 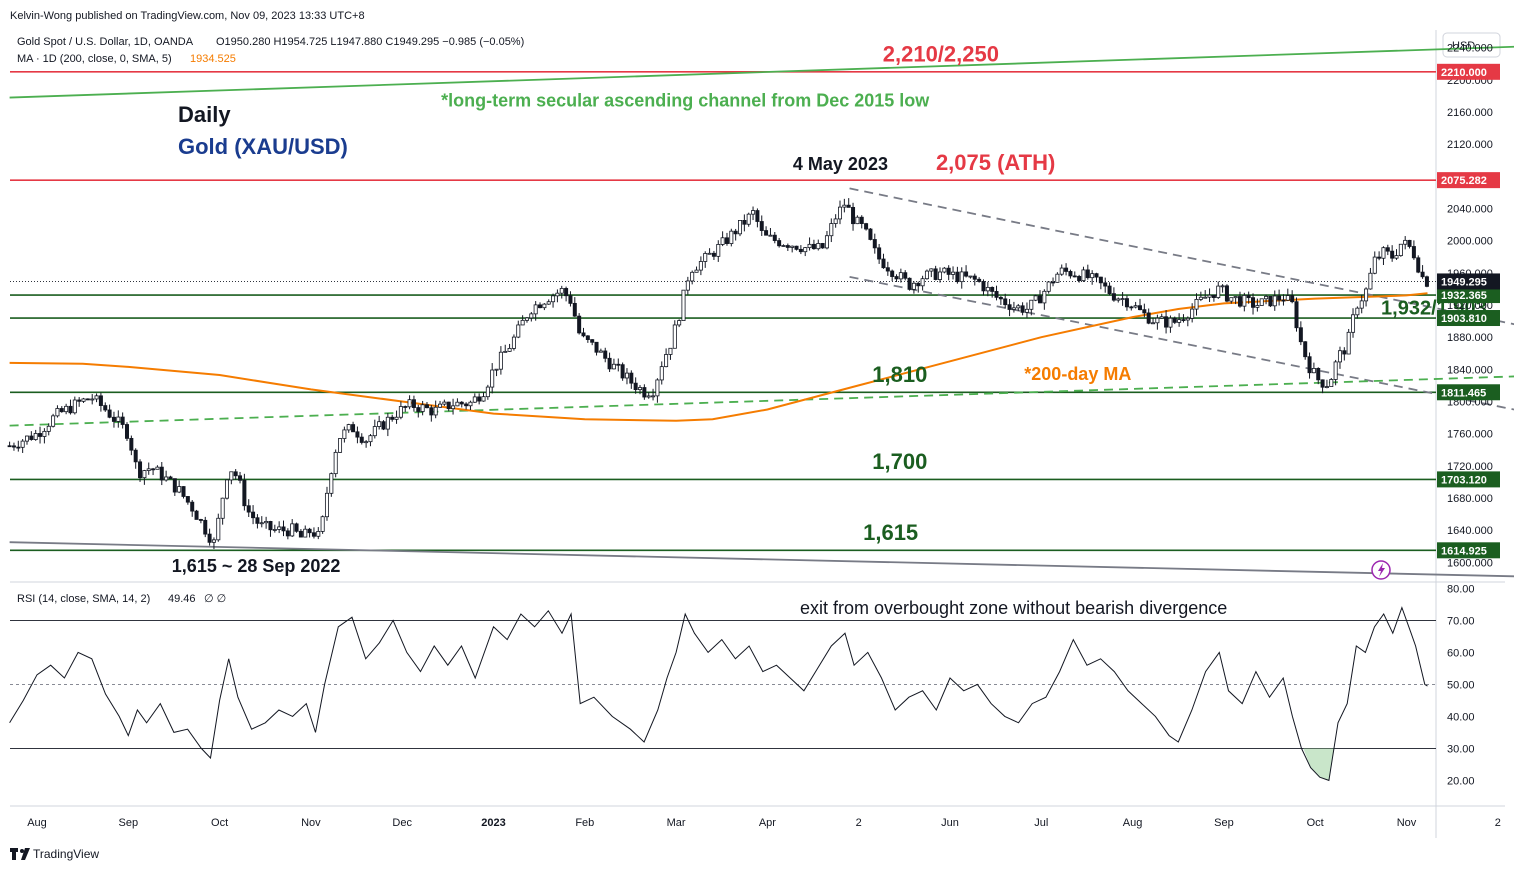 What do you see at coordinates (1463, 393) in the screenshot?
I see `price-level-tag-label: 1811.465` at bounding box center [1463, 393].